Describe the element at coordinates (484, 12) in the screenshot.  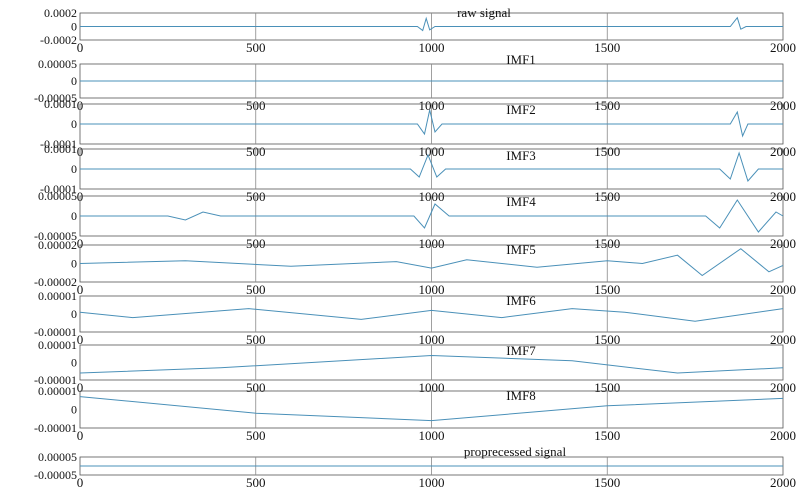
I see `panel-title: raw signal` at that location.